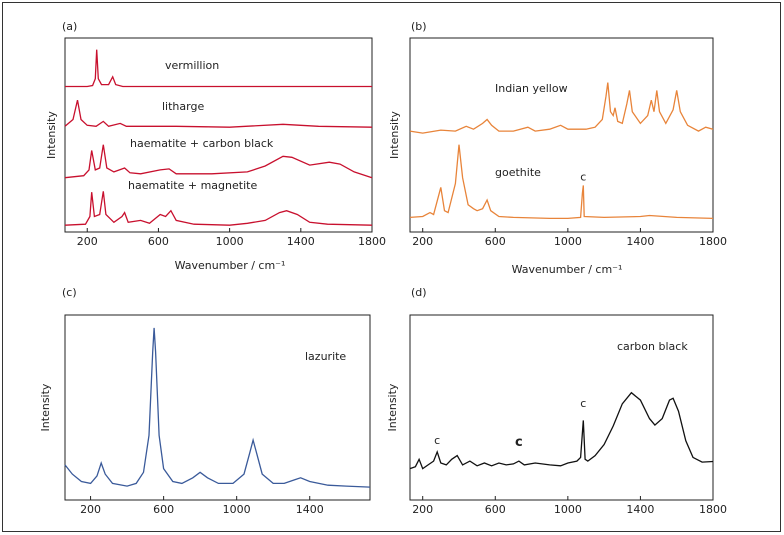 The height and width of the screenshot is (535, 784). Describe the element at coordinates (202, 143) in the screenshot. I see `series-label: haematite + carbon black` at that location.